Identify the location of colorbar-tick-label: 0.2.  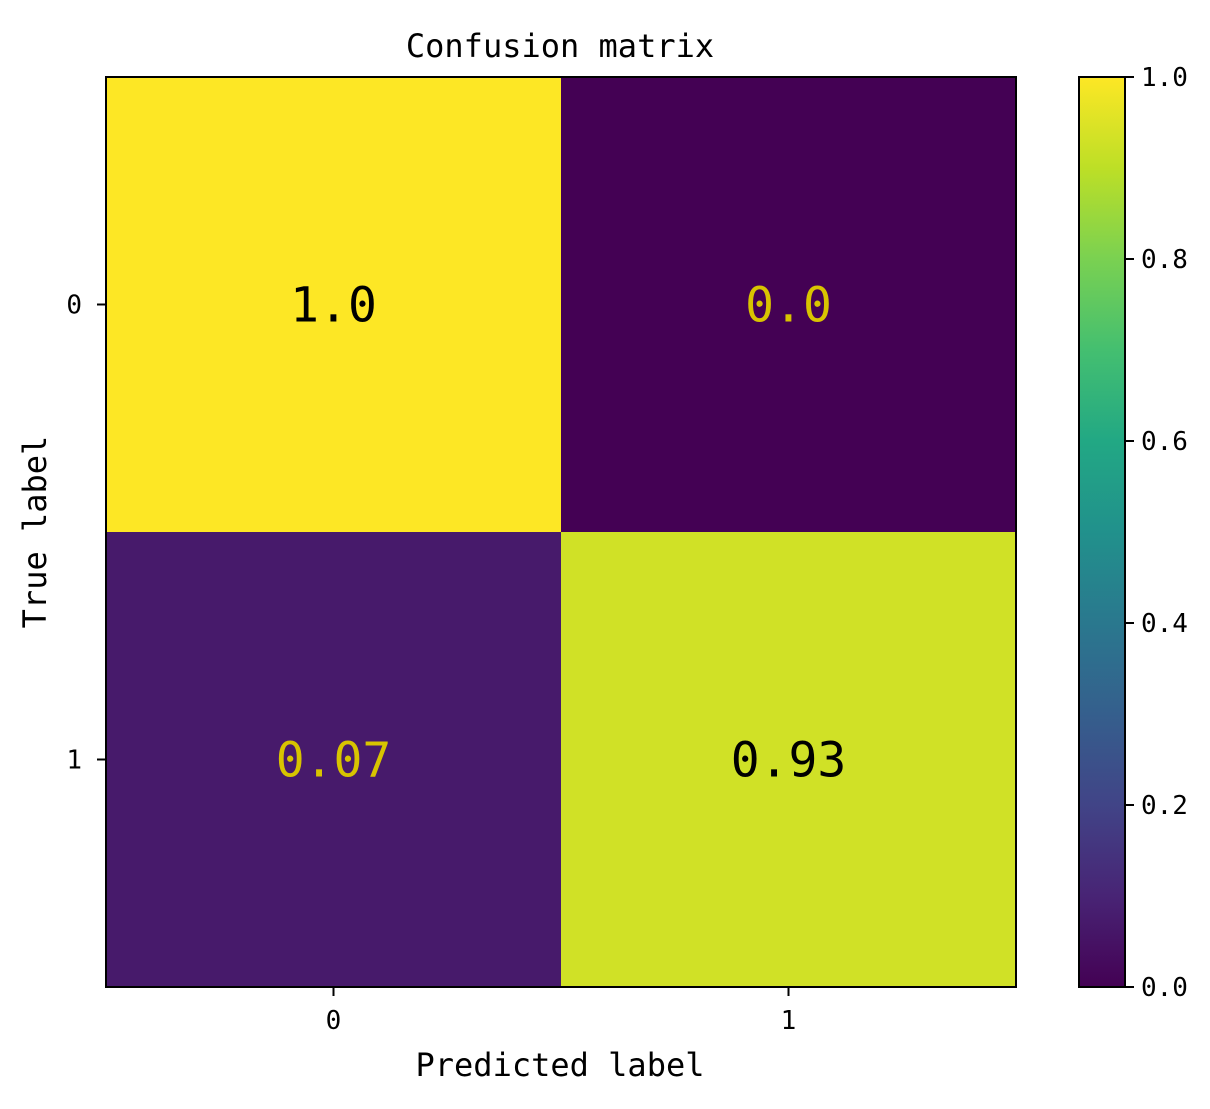
(1164, 806).